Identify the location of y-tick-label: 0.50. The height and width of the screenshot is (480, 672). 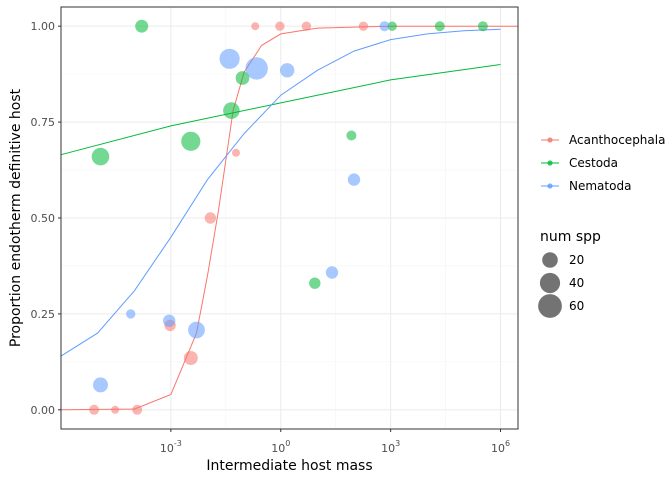
(43, 218).